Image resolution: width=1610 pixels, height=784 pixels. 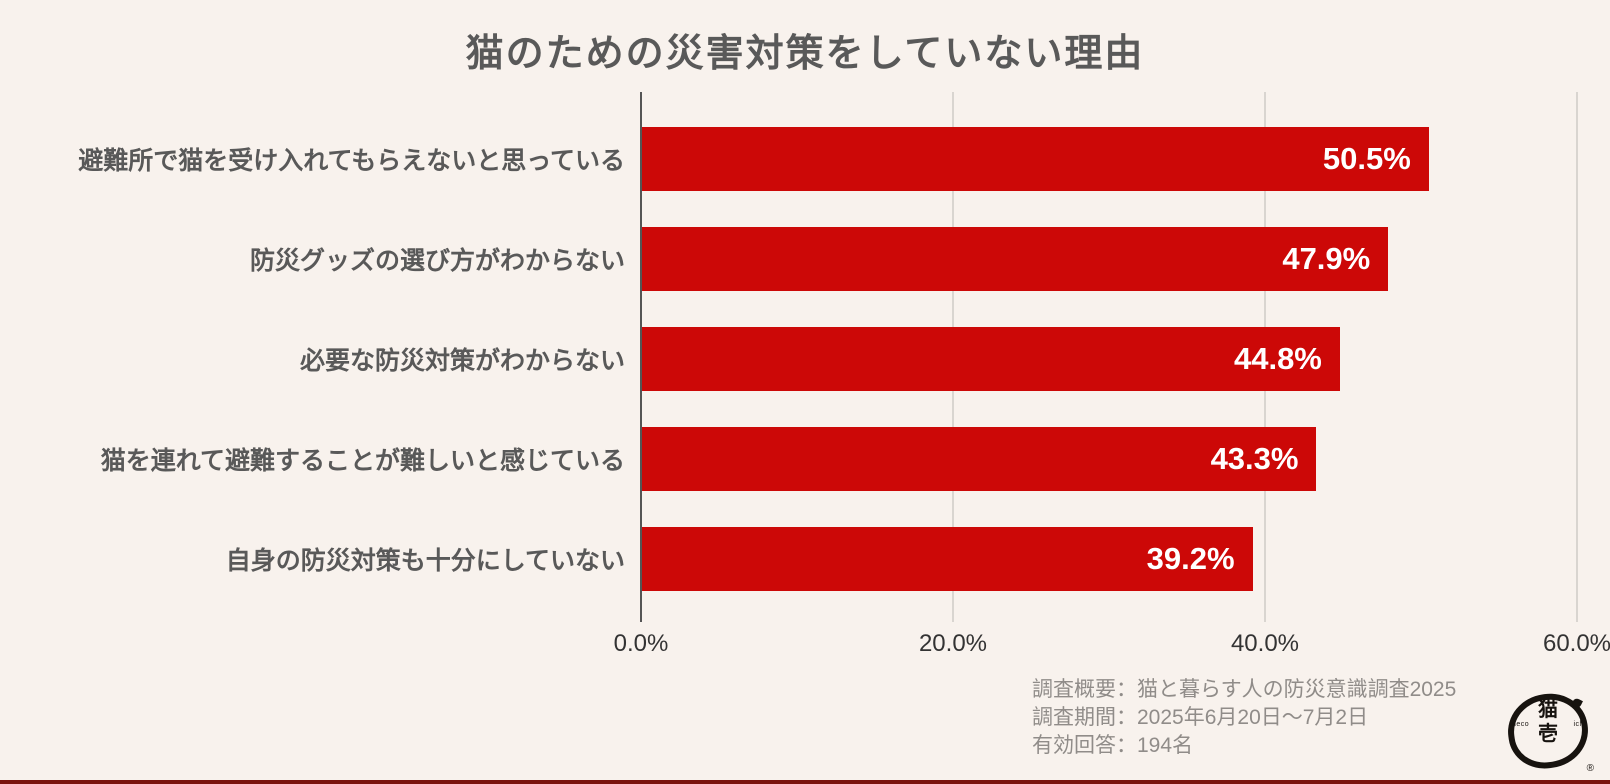 What do you see at coordinates (953, 643) in the screenshot?
I see `x-tick-label: 20.0%` at bounding box center [953, 643].